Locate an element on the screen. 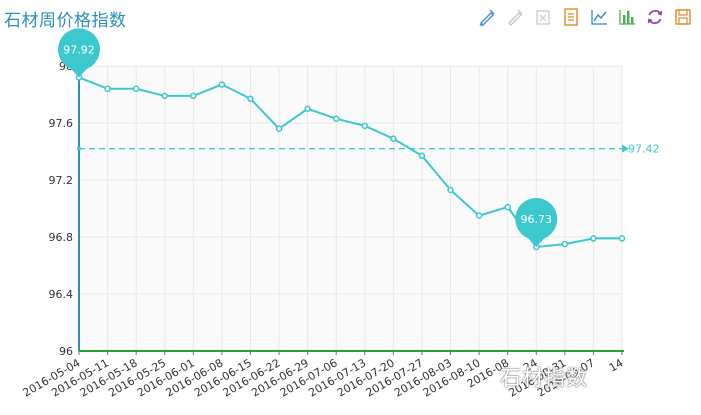 The height and width of the screenshot is (415, 701). mark-line-arrow is located at coordinates (625, 148).